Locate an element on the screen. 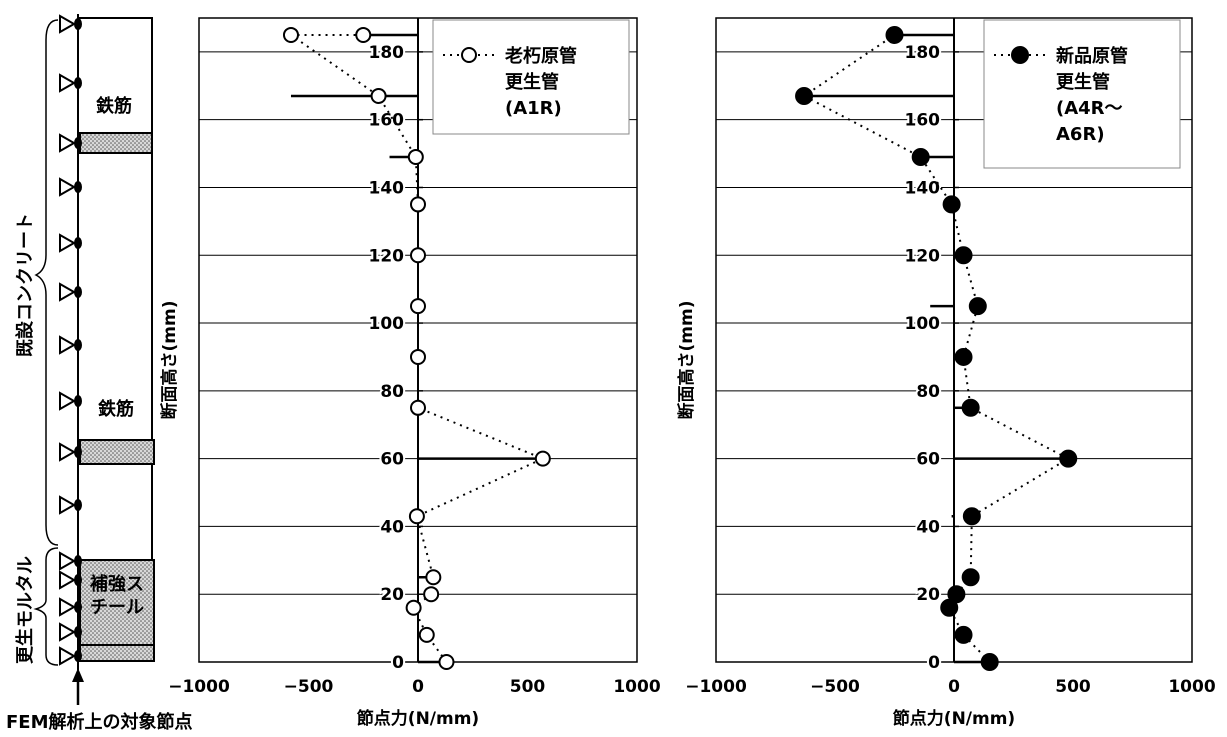  side-label-concrete: 既設コンクリート is located at coordinates (25, 285).